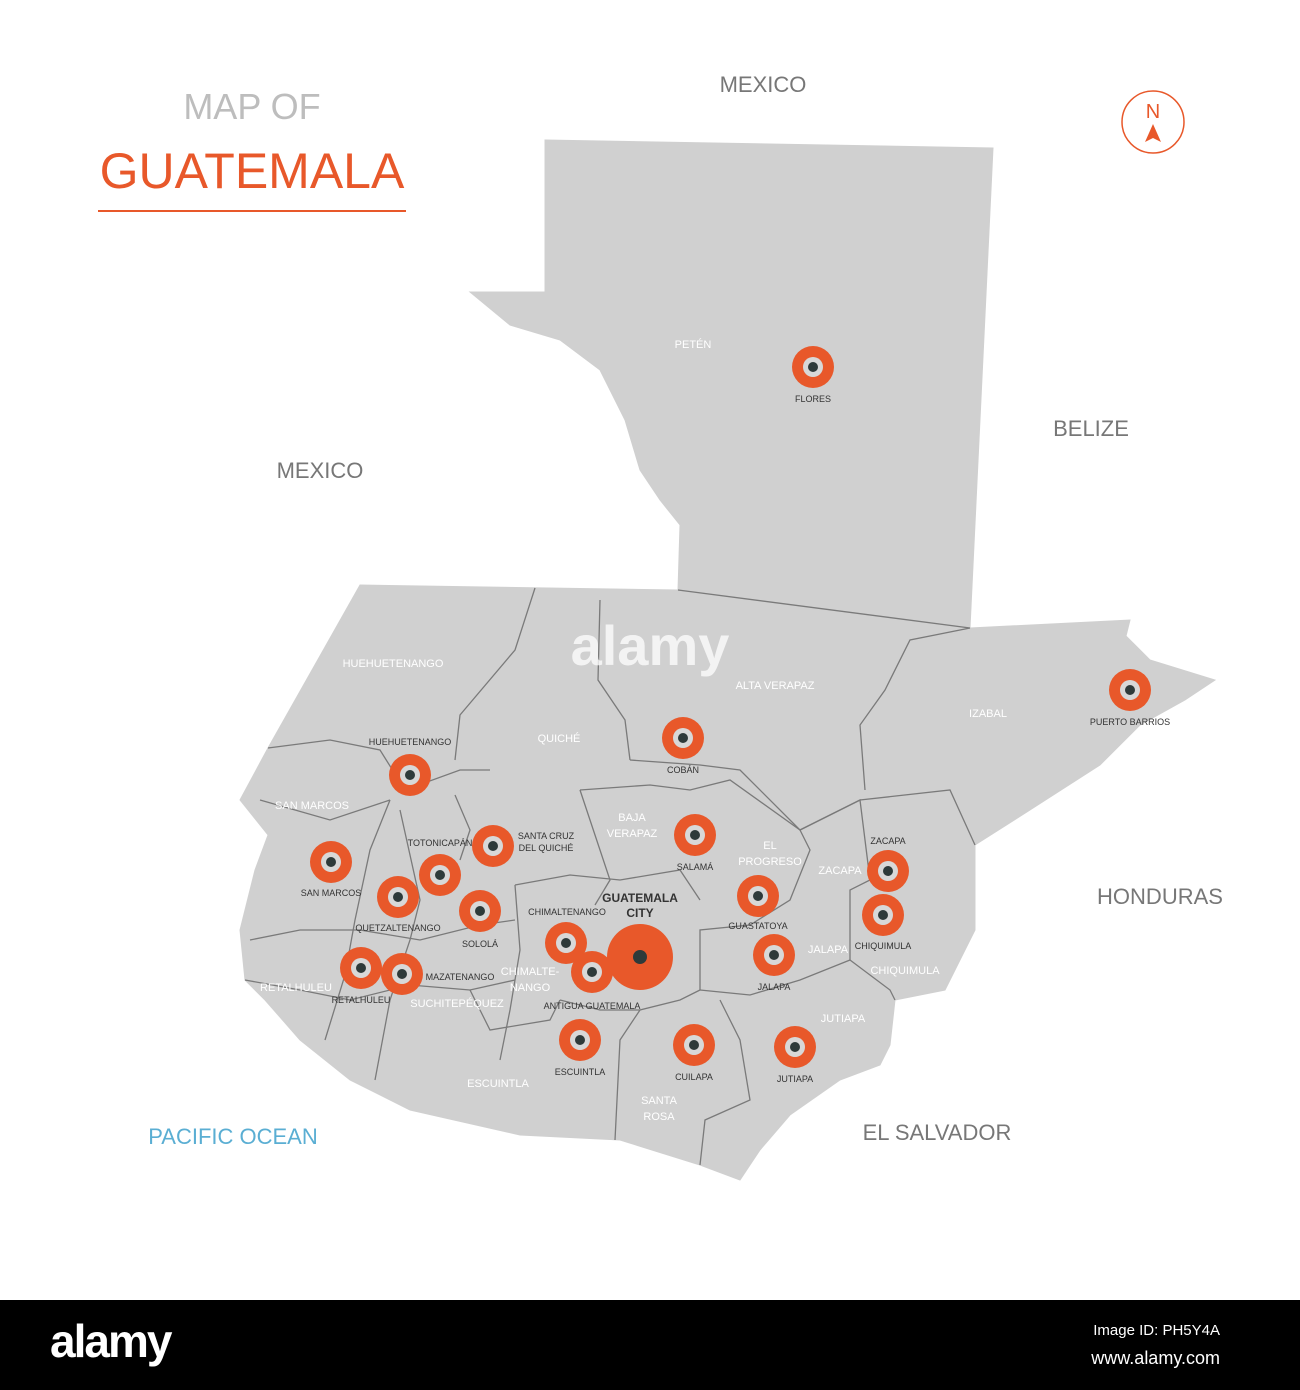  I want to click on map-title: GUATEMALA, so click(252, 171).